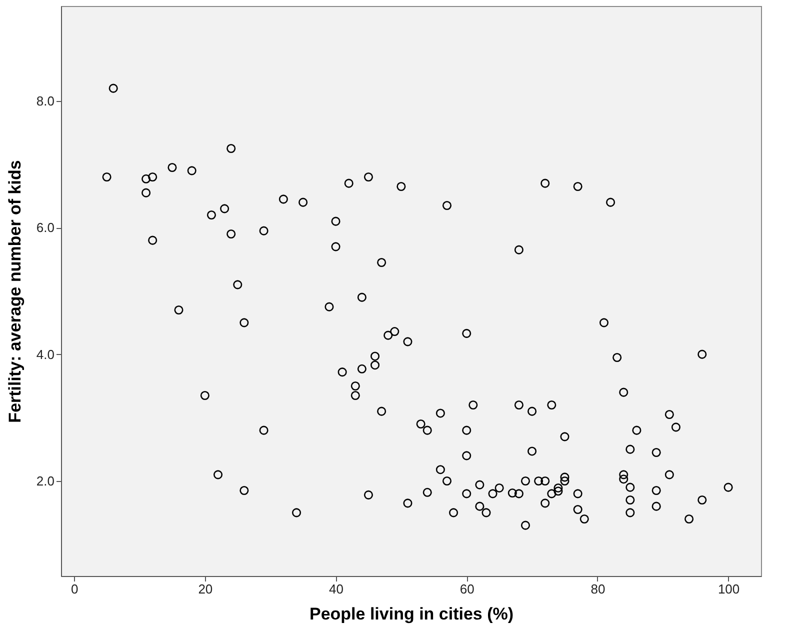 The width and height of the screenshot is (795, 639). Describe the element at coordinates (411, 614) in the screenshot. I see `x-axis-title: People living in cities (%)` at that location.